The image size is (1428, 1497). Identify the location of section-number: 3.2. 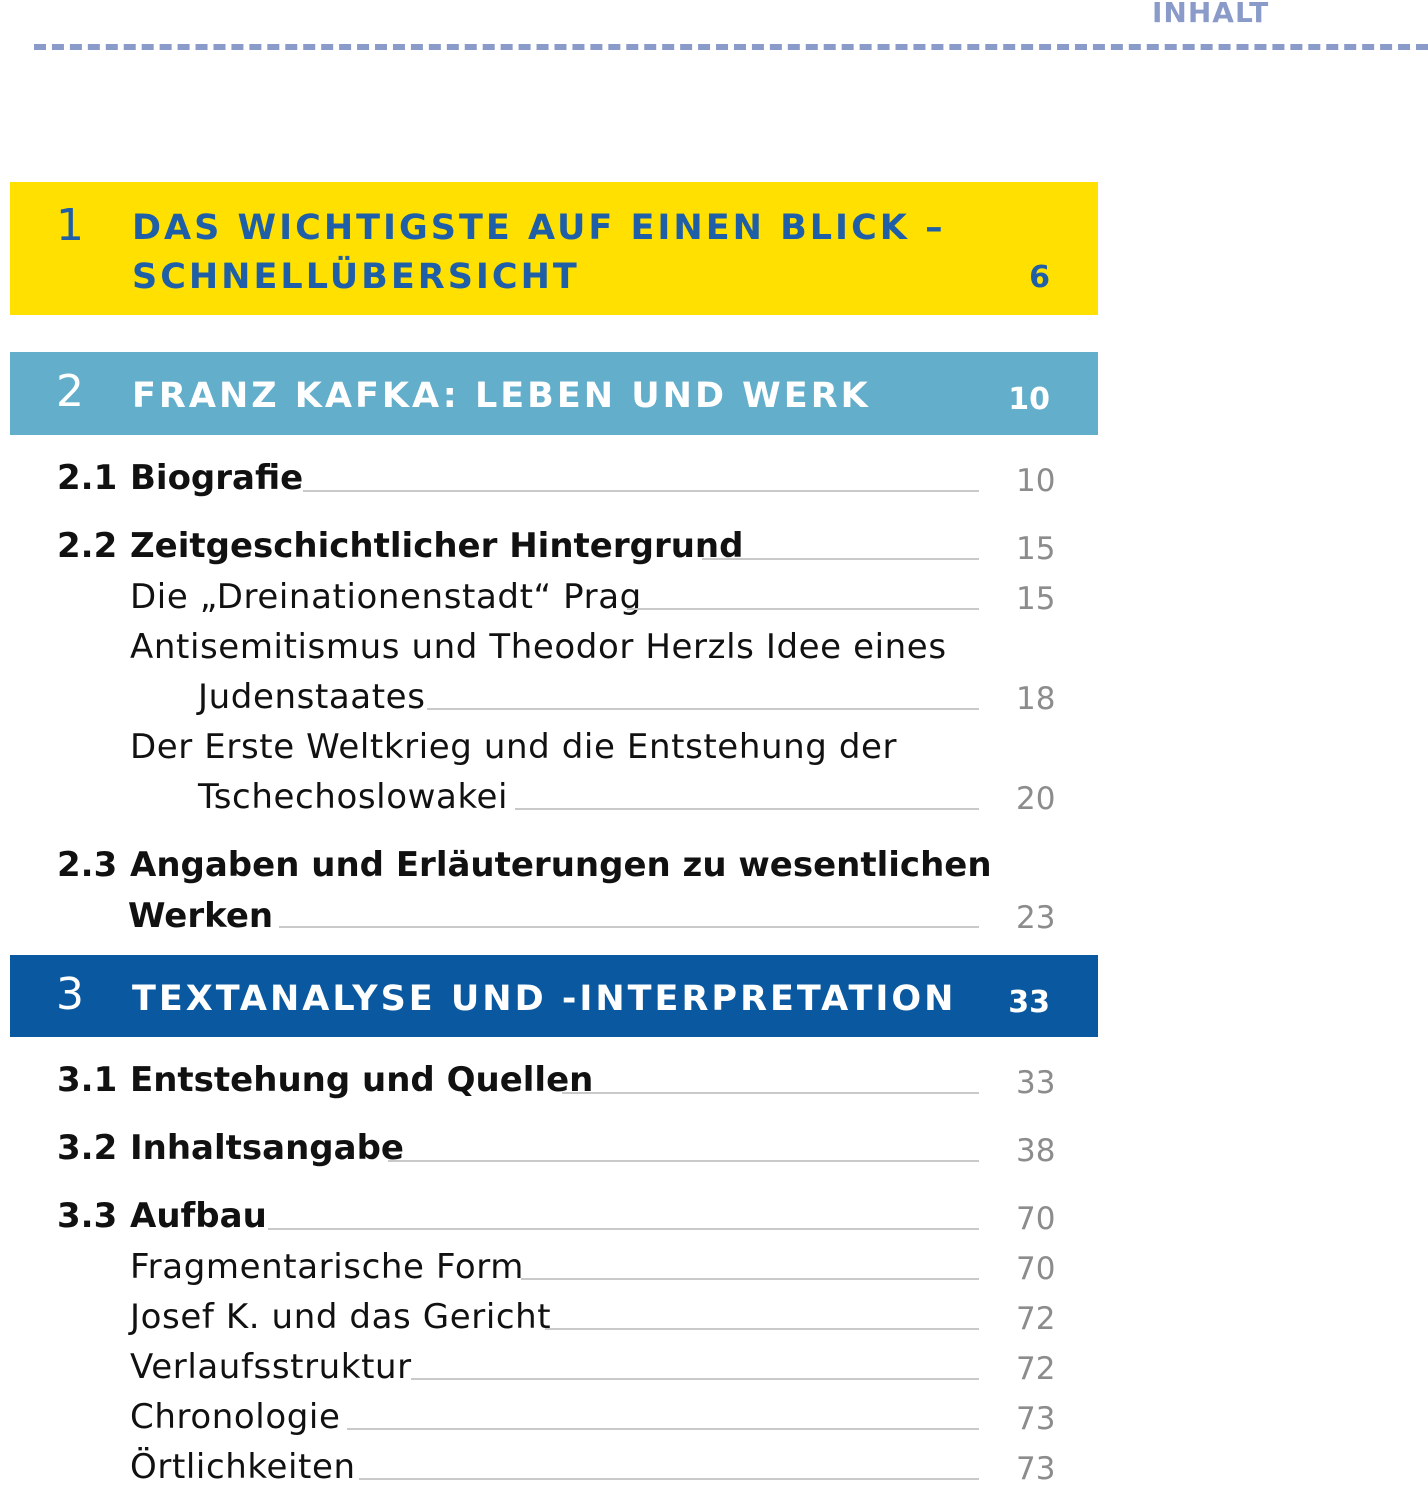
(87, 1148).